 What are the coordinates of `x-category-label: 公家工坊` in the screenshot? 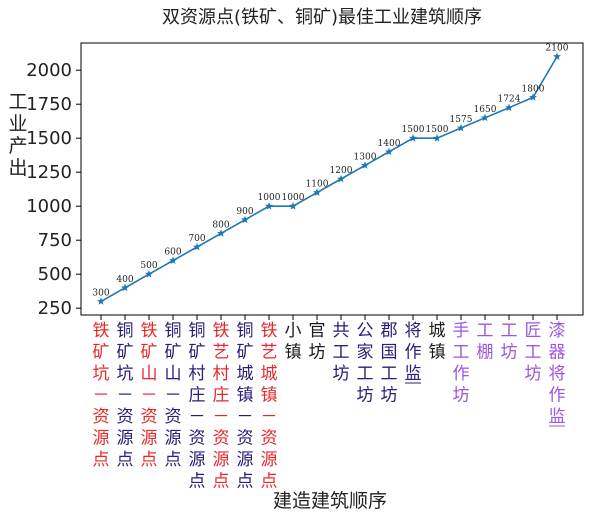 It's located at (365, 363).